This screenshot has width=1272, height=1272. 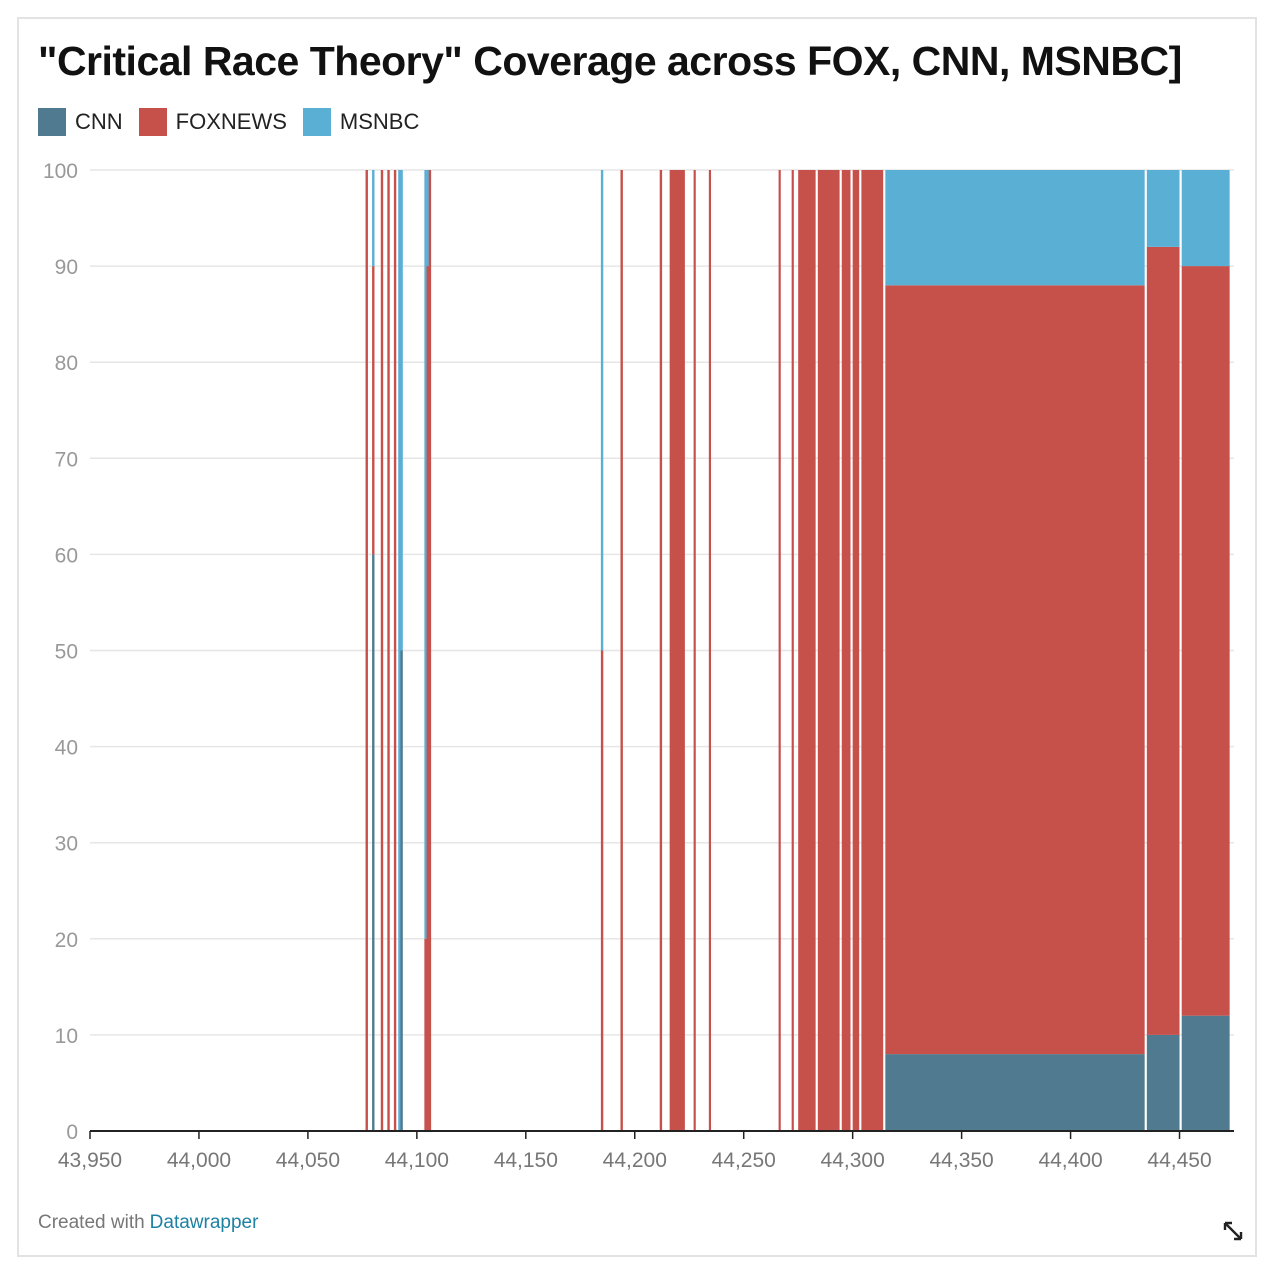 What do you see at coordinates (792, 650) in the screenshot?
I see `band-4-foxnews` at bounding box center [792, 650].